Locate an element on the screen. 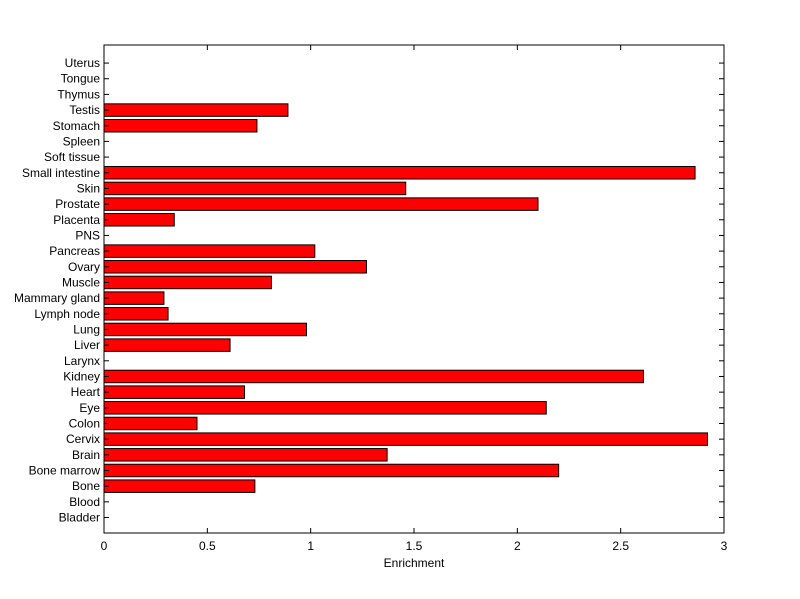 This screenshot has height=599, width=800. y-tick-label-prostate: Prostate is located at coordinates (77, 204).